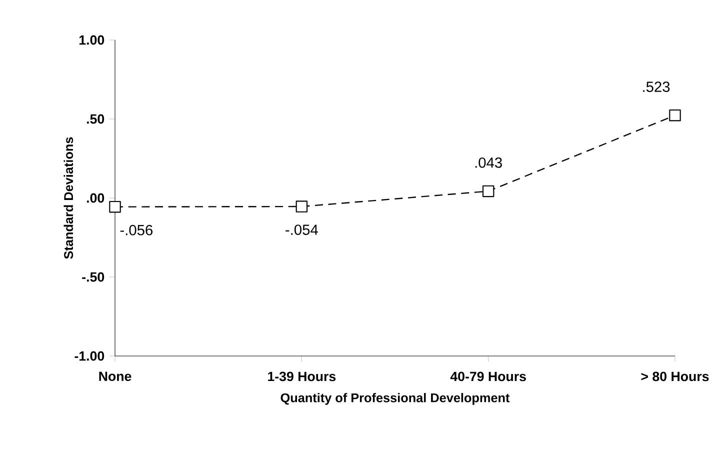 The width and height of the screenshot is (726, 461). I want to click on y-tick-label: -.50, so click(93, 277).